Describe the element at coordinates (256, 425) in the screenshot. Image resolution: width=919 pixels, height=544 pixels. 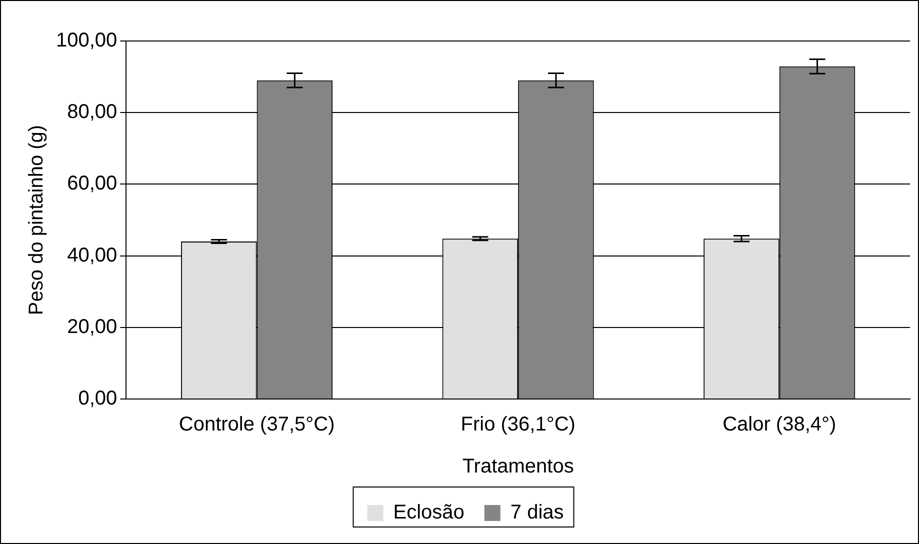
I see `x-tick-label: Controle (37,5°C)` at that location.